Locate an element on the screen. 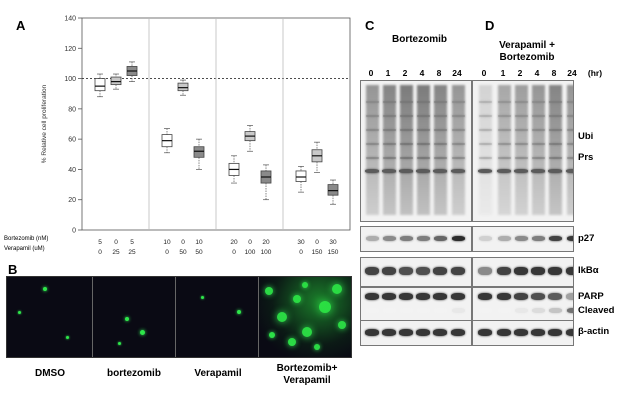  y-tick-label: 20 is located at coordinates (72, 200).